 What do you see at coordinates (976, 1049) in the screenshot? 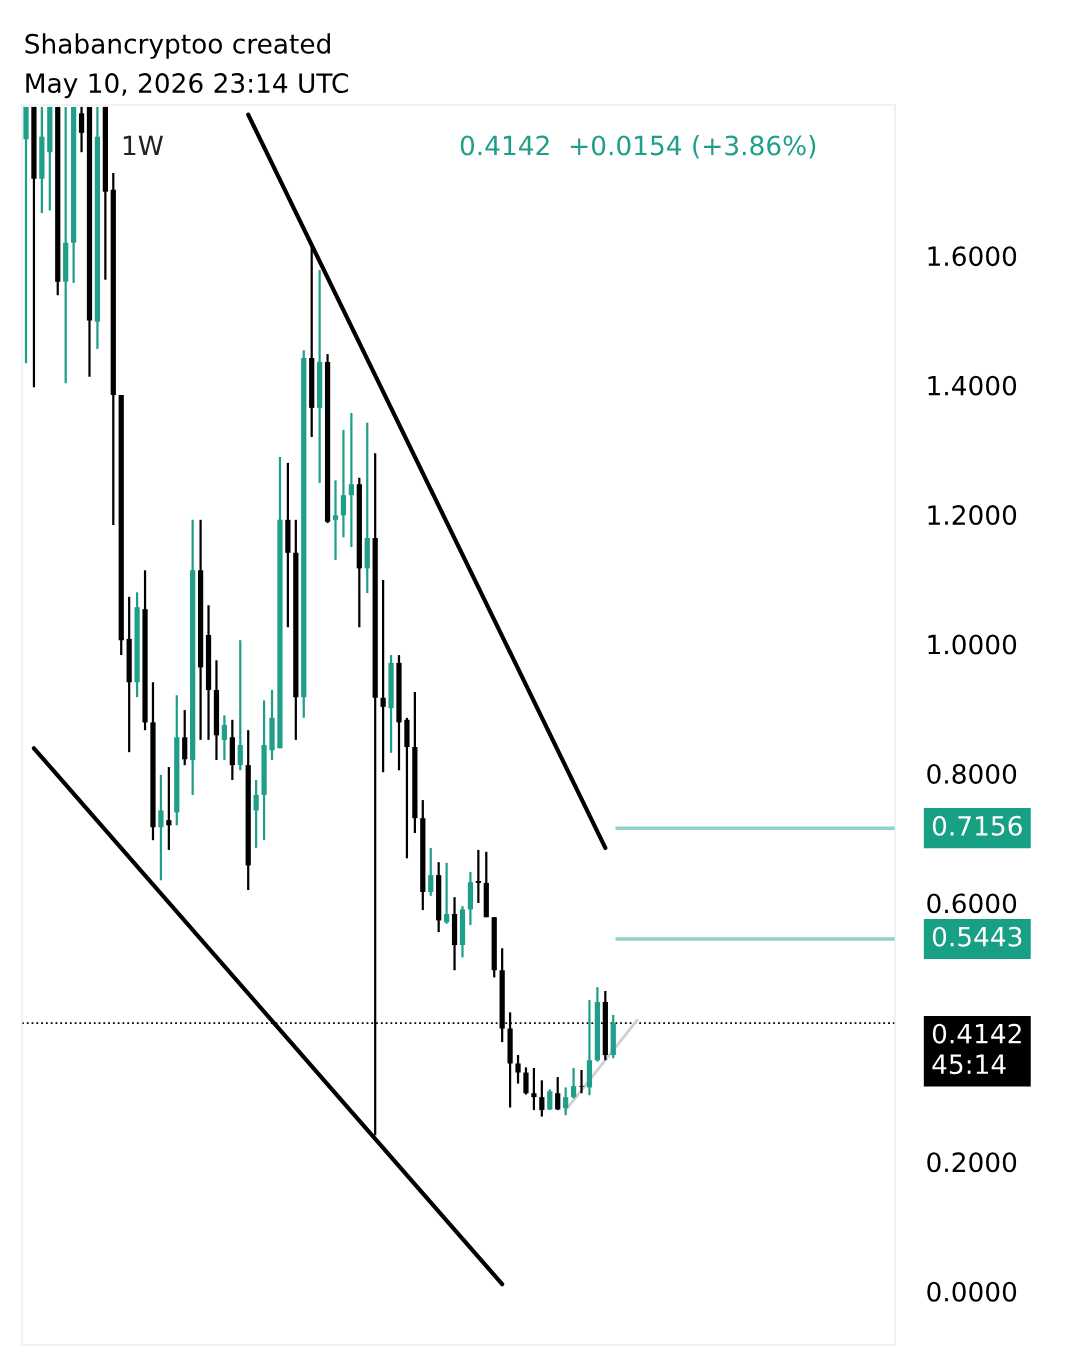
I see `ref-line-label: 0.4142 45:14` at bounding box center [976, 1049].